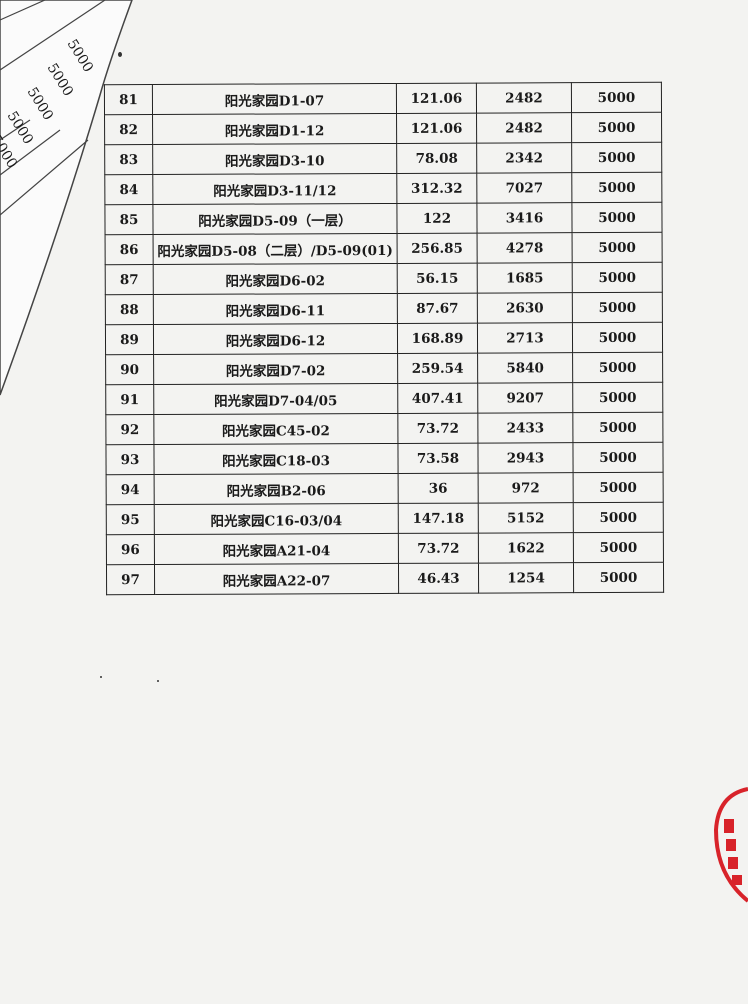 The image size is (748, 1004). Describe the element at coordinates (275, 339) in the screenshot. I see `property-name-cell: 阳光家园D6-12` at that location.